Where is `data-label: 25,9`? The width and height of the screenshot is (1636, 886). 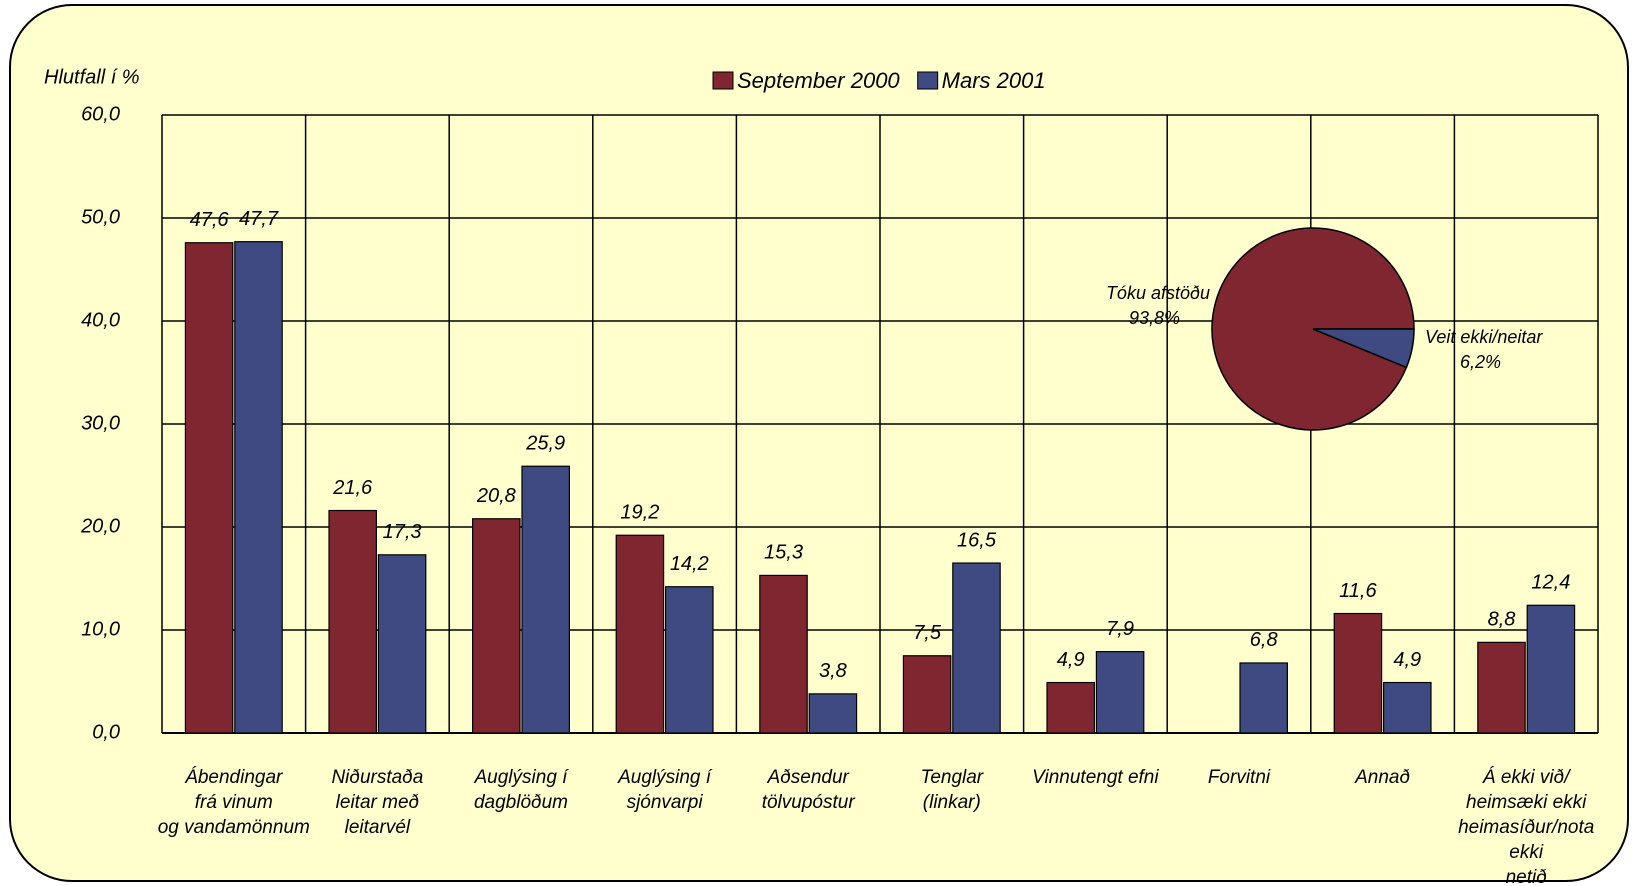
data-label: 25,9 is located at coordinates (545, 444).